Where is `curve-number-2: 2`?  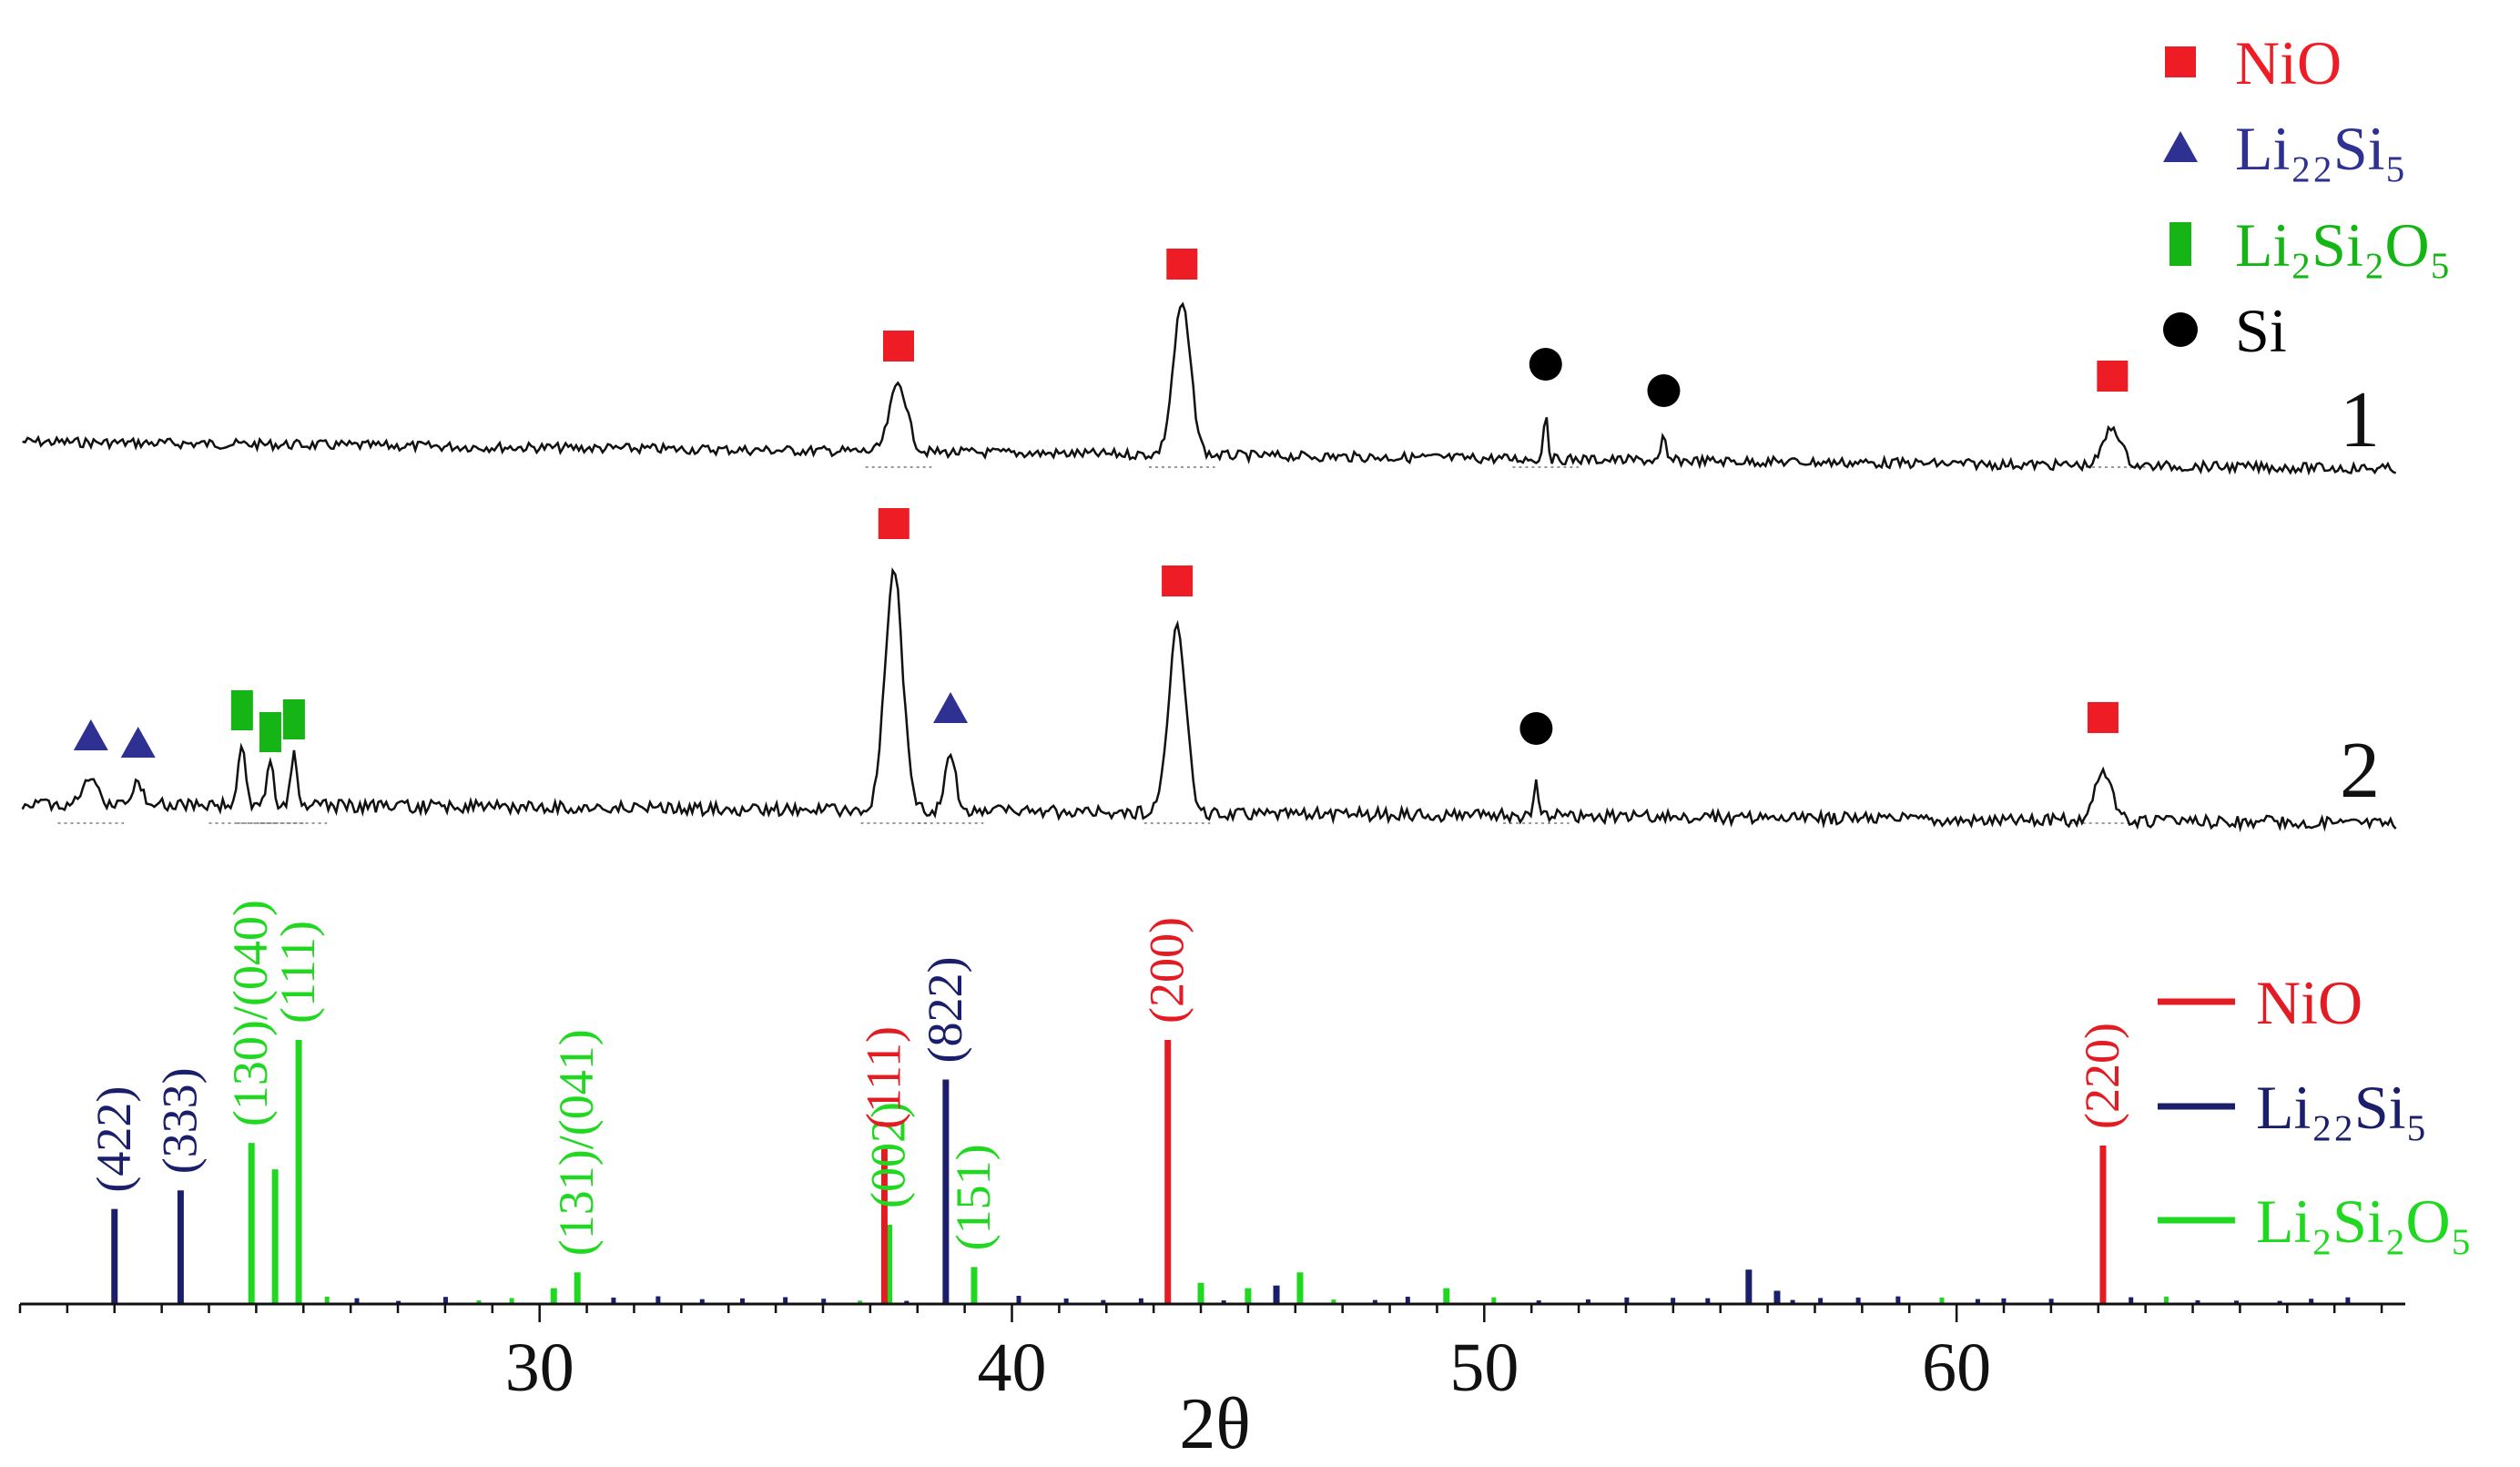 curve-number-2: 2 is located at coordinates (2360, 771).